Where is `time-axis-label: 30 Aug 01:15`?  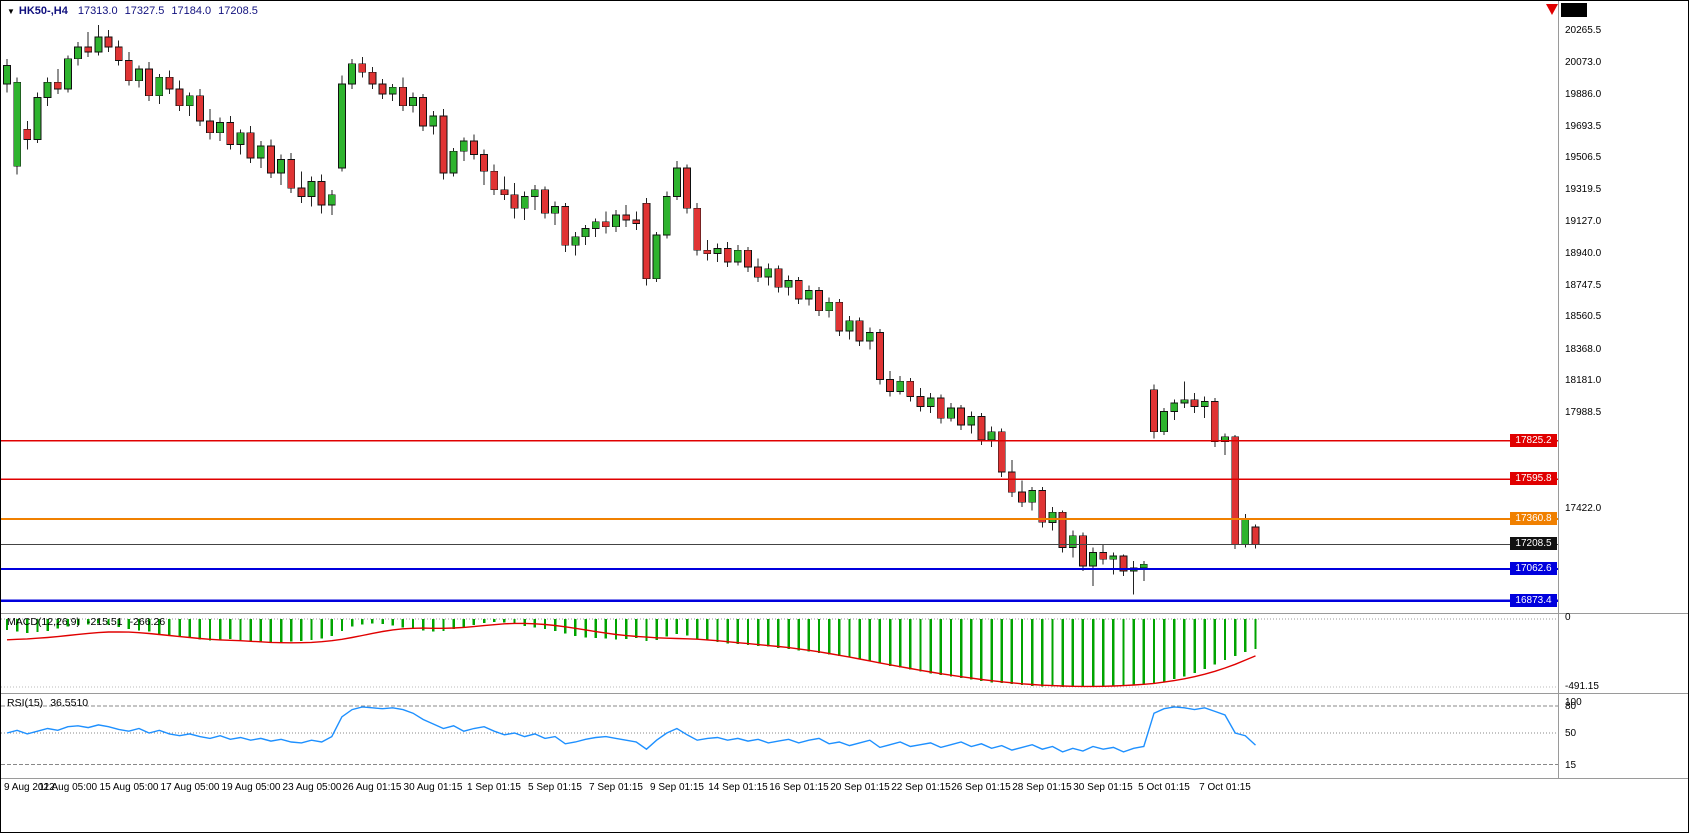
time-axis-label: 30 Aug 01:15 is located at coordinates (433, 787).